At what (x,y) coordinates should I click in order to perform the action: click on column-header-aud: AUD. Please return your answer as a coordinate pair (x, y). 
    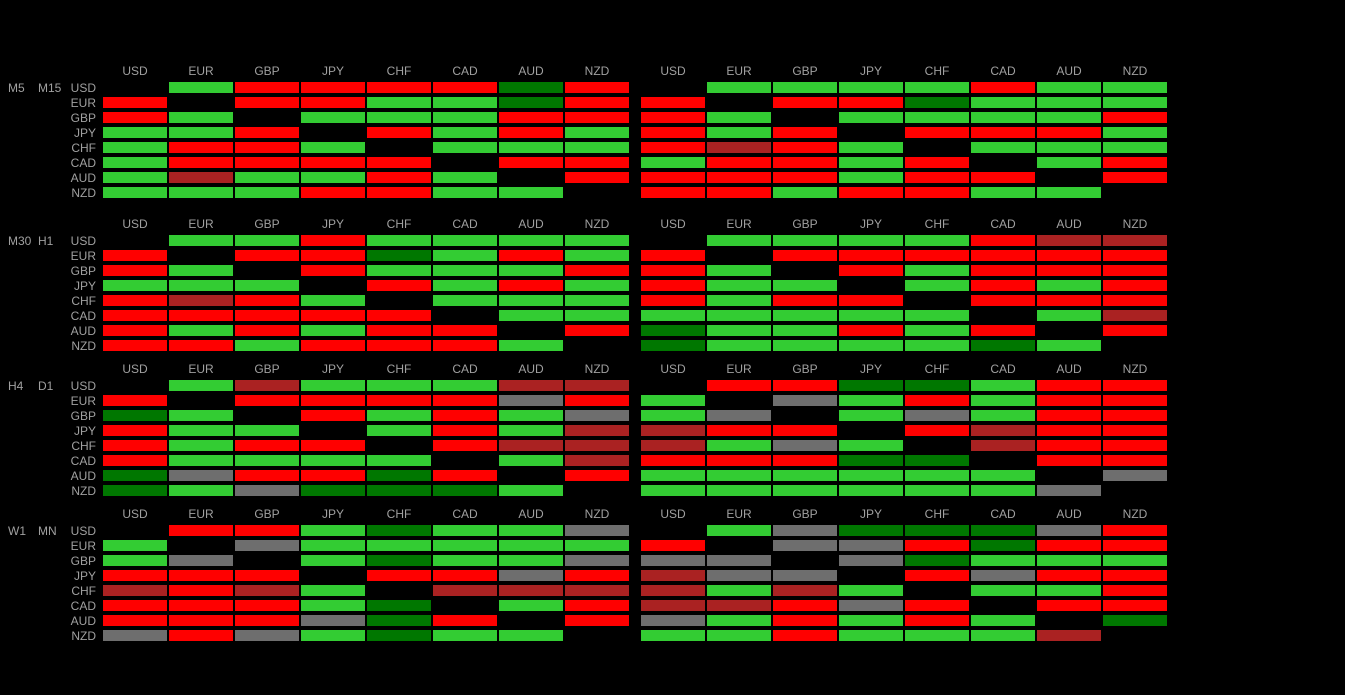
    Looking at the image, I should click on (531, 514).